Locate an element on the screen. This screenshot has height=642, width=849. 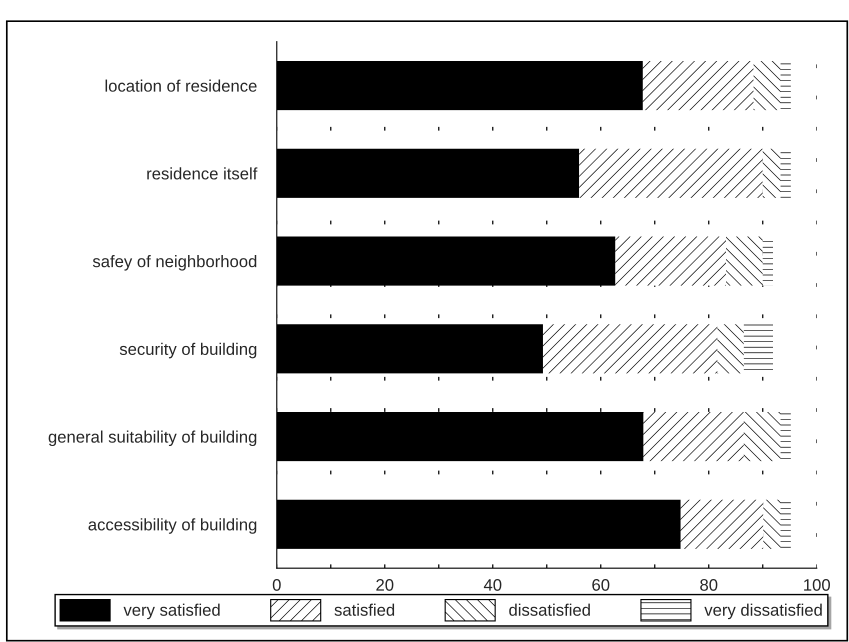
x-tick-label: 20 is located at coordinates (385, 585).